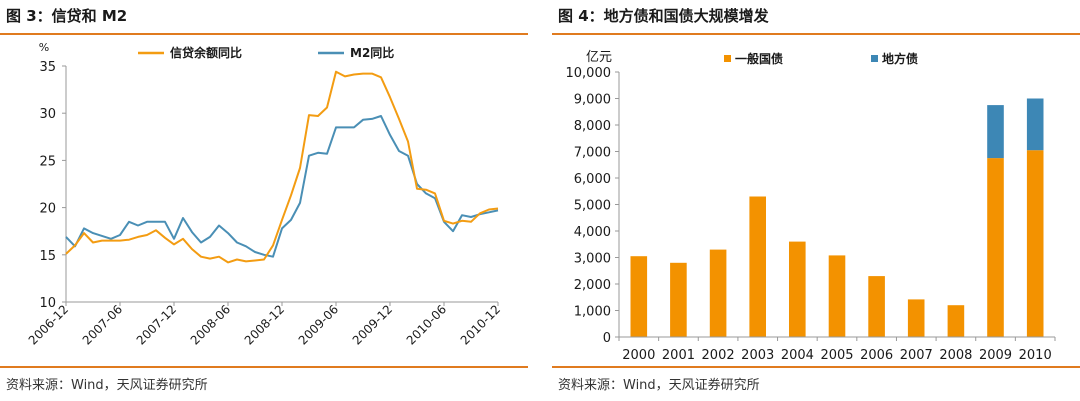  What do you see at coordinates (264, 367) in the screenshot?
I see `left-bottom-rule` at bounding box center [264, 367].